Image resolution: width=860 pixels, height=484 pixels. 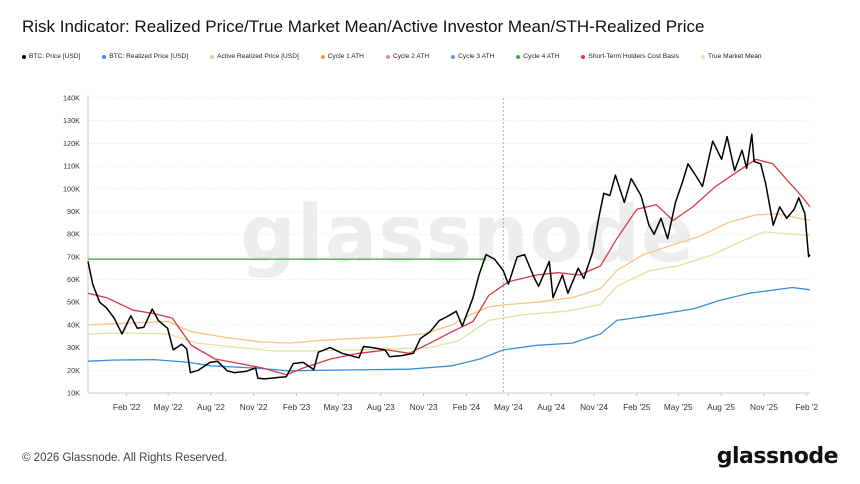 What do you see at coordinates (168, 407) in the screenshot?
I see `x-tick-label: May '22` at bounding box center [168, 407].